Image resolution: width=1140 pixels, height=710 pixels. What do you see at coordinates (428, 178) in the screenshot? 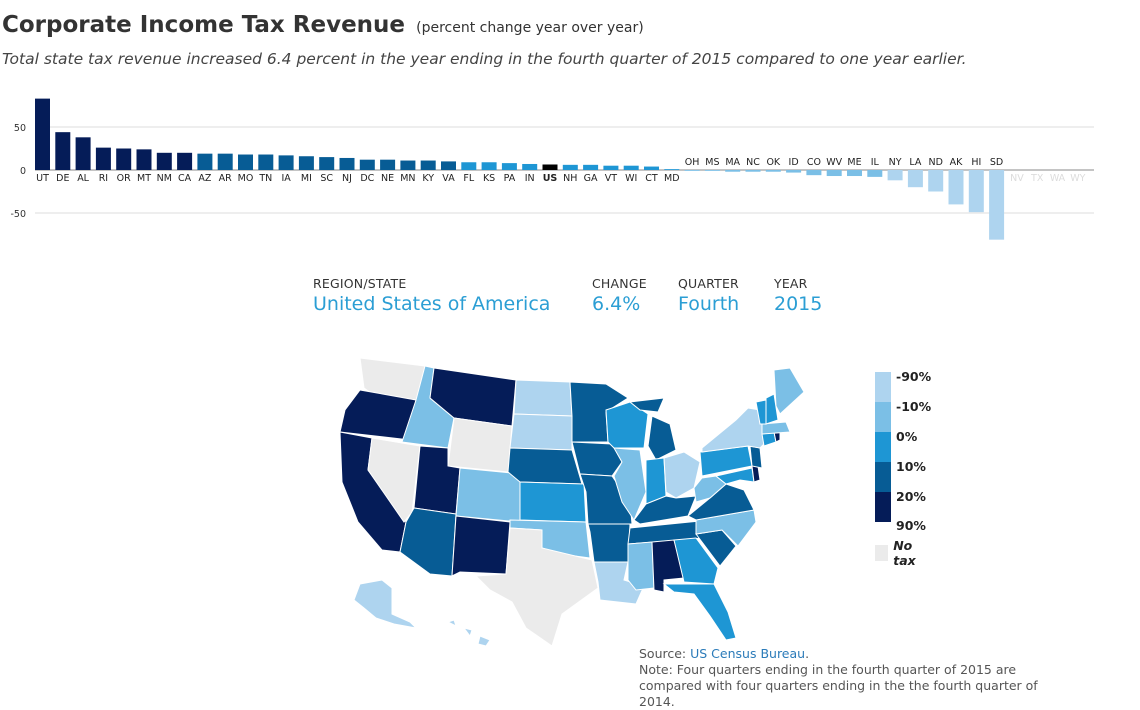
I see `category-label: KY` at bounding box center [428, 178].